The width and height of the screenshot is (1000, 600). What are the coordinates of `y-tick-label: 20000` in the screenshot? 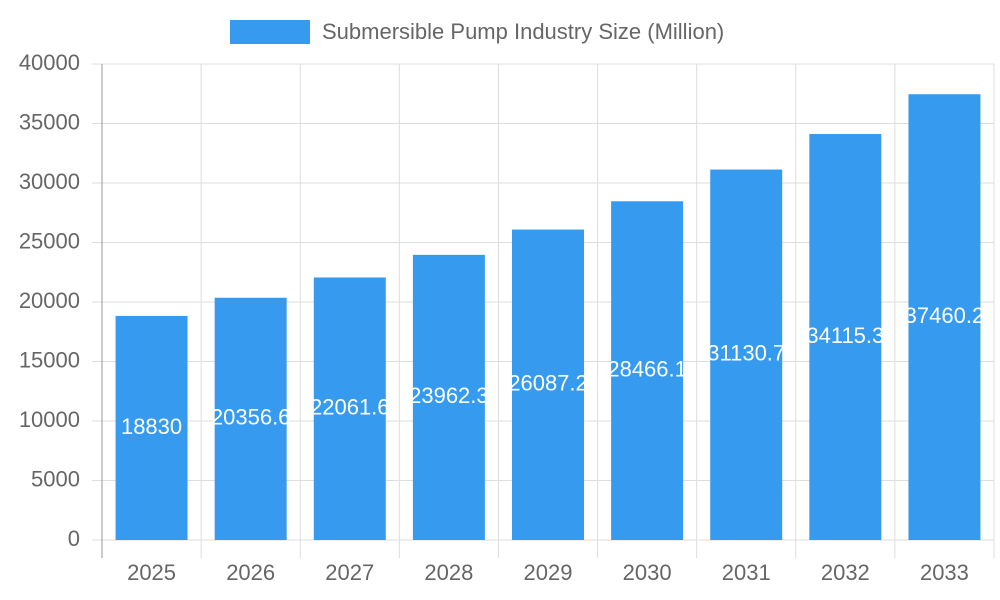 It's located at (49, 300).